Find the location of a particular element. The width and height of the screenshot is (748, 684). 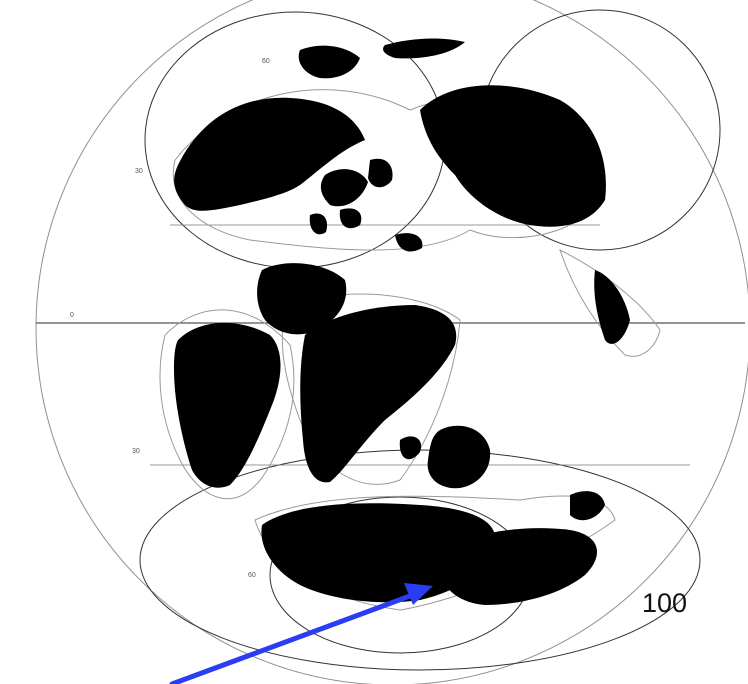

landmass-new-zealand is located at coordinates (587, 506).